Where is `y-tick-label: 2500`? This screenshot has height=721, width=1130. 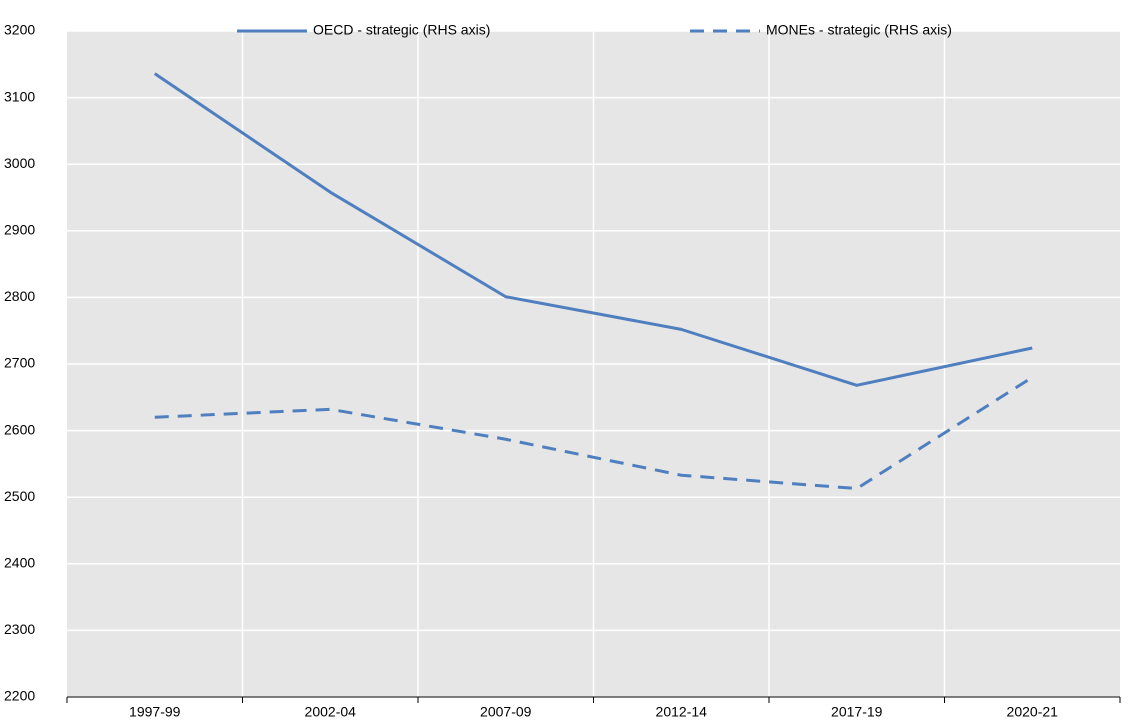 y-tick-label: 2500 is located at coordinates (19, 496).